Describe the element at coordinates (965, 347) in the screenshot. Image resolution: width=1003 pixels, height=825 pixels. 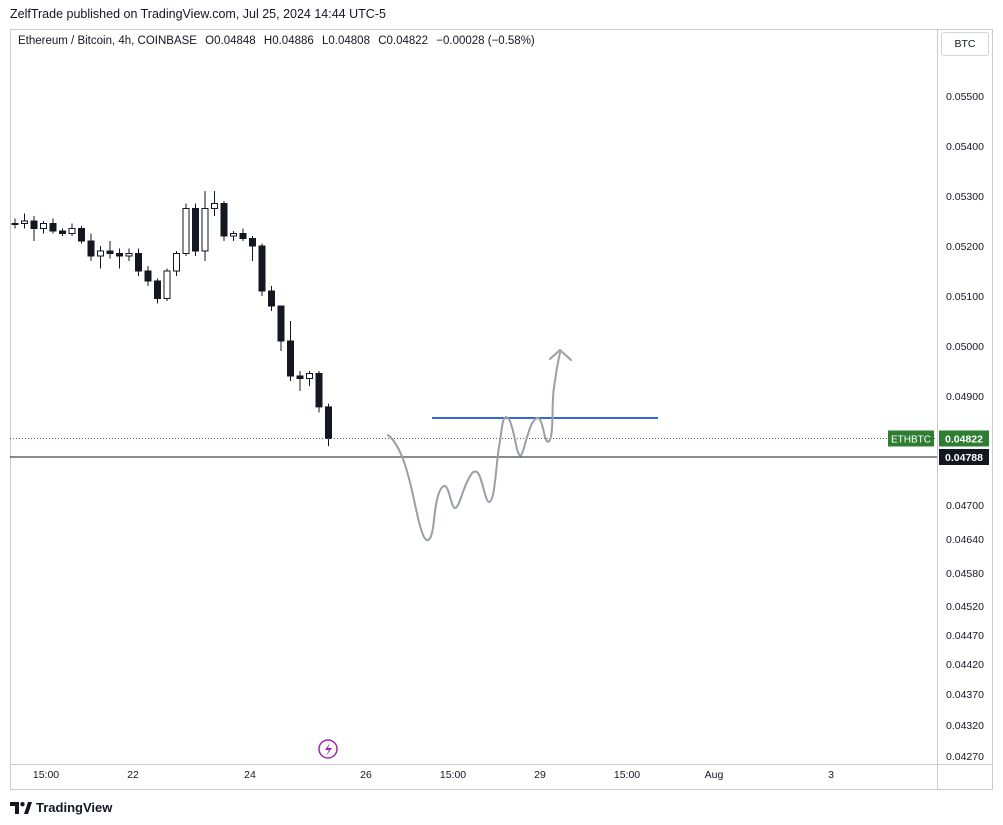
I see `price-tick-label: 0.05000` at that location.